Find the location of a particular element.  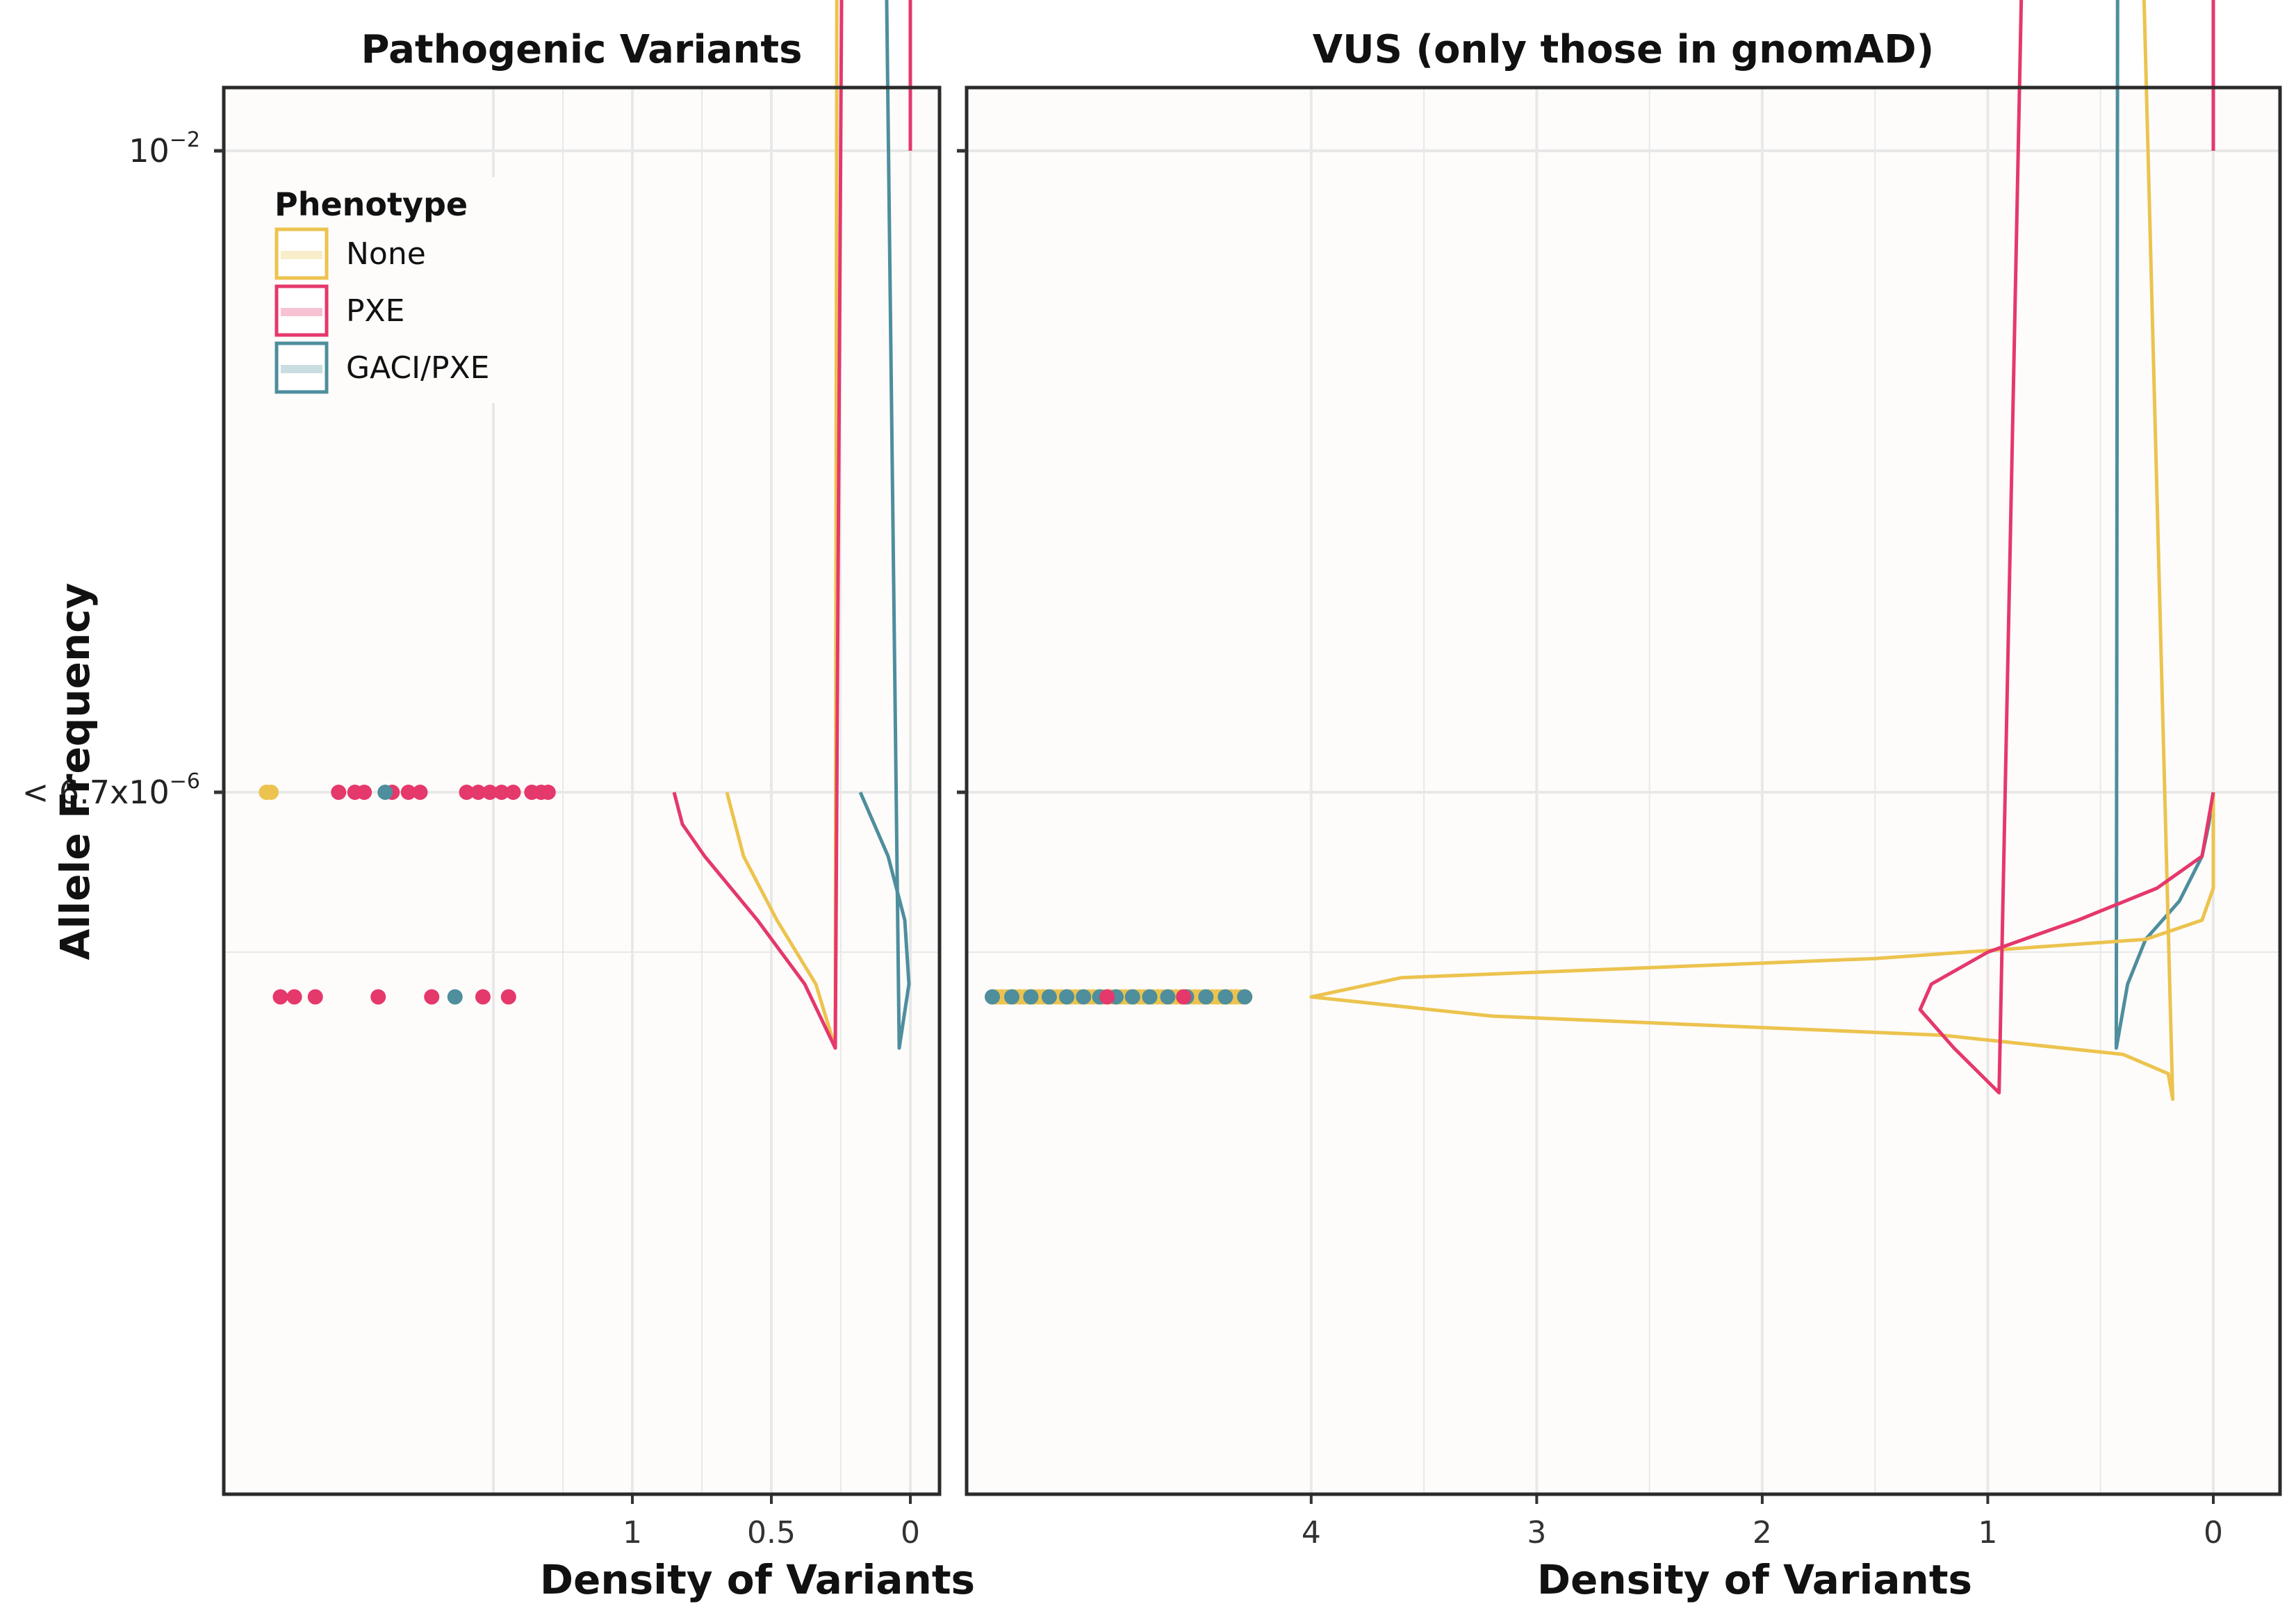

y-tick-base: 10 is located at coordinates (149, 151).